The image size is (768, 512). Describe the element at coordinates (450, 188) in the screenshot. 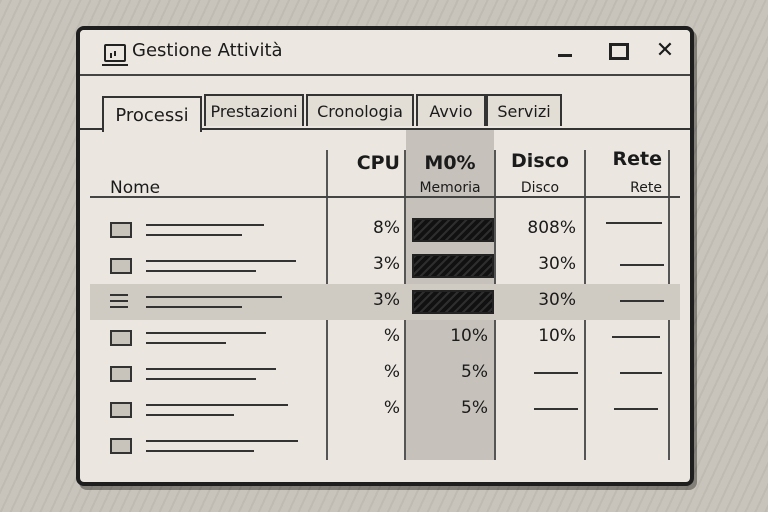

I see `column-header-memory: Memoria` at that location.